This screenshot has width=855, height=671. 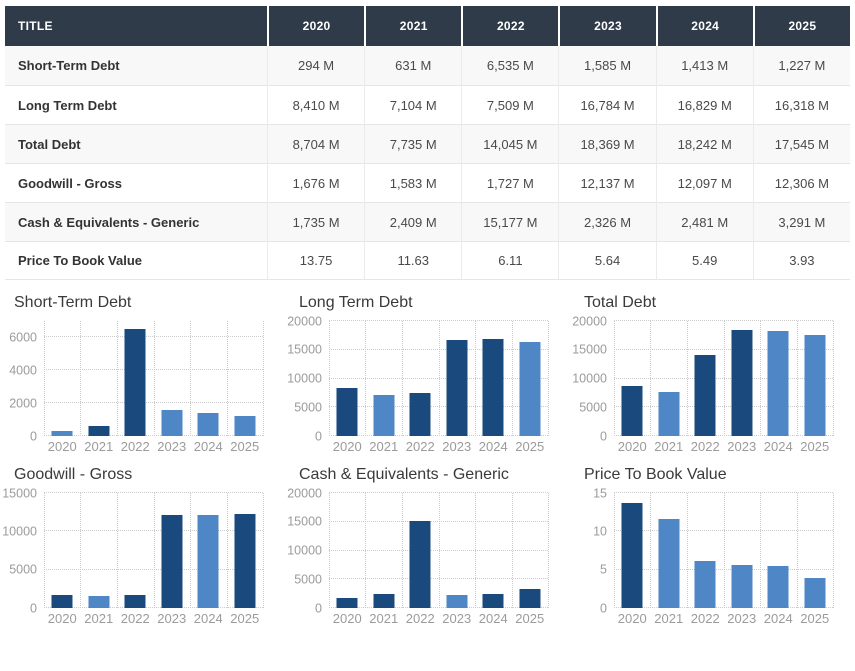 What do you see at coordinates (620, 302) in the screenshot?
I see `chart-title: Total Debt` at bounding box center [620, 302].